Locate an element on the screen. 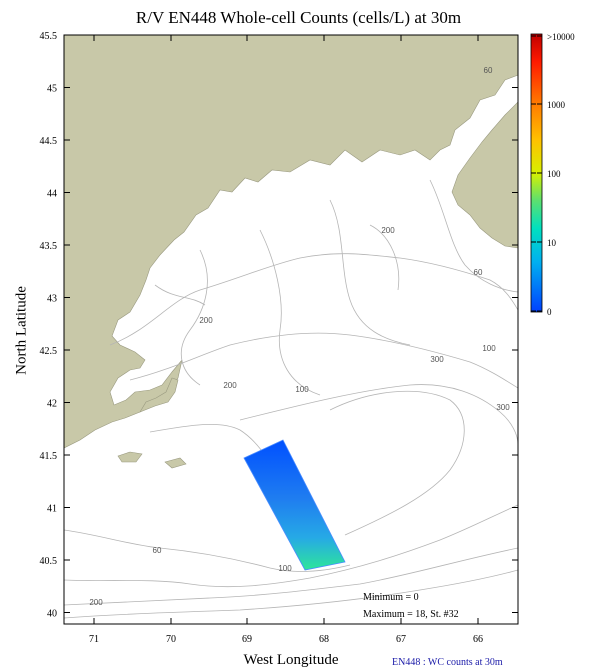  x-tick-label: 66 is located at coordinates (478, 639).